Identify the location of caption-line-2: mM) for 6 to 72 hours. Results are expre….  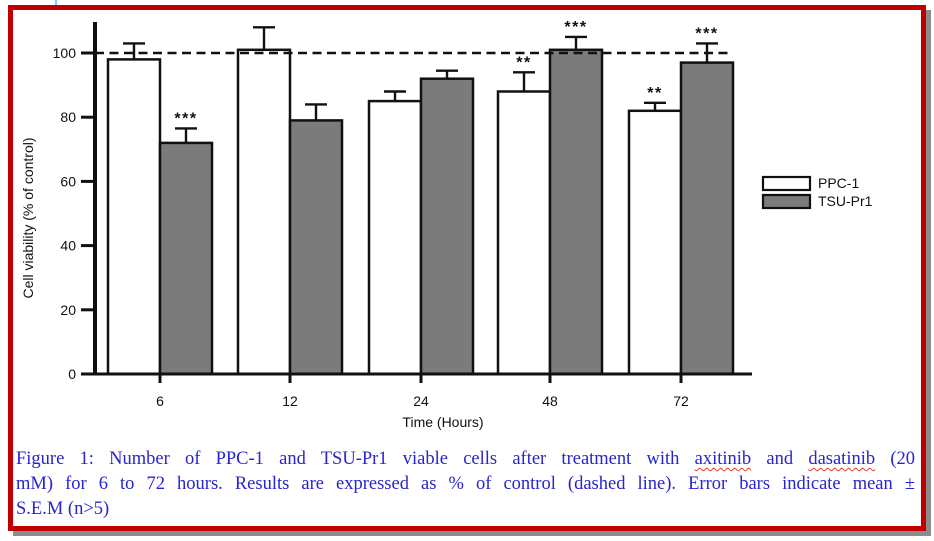
(465, 484).